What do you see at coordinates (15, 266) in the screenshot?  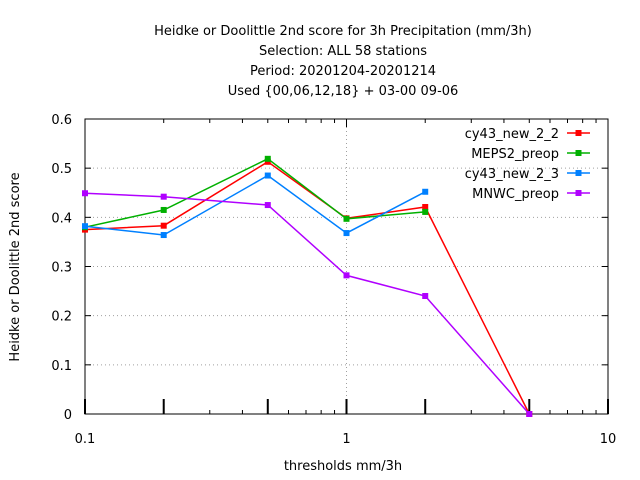 I see `y-axis-label: Heidke or Doolittle 2nd score` at bounding box center [15, 266].